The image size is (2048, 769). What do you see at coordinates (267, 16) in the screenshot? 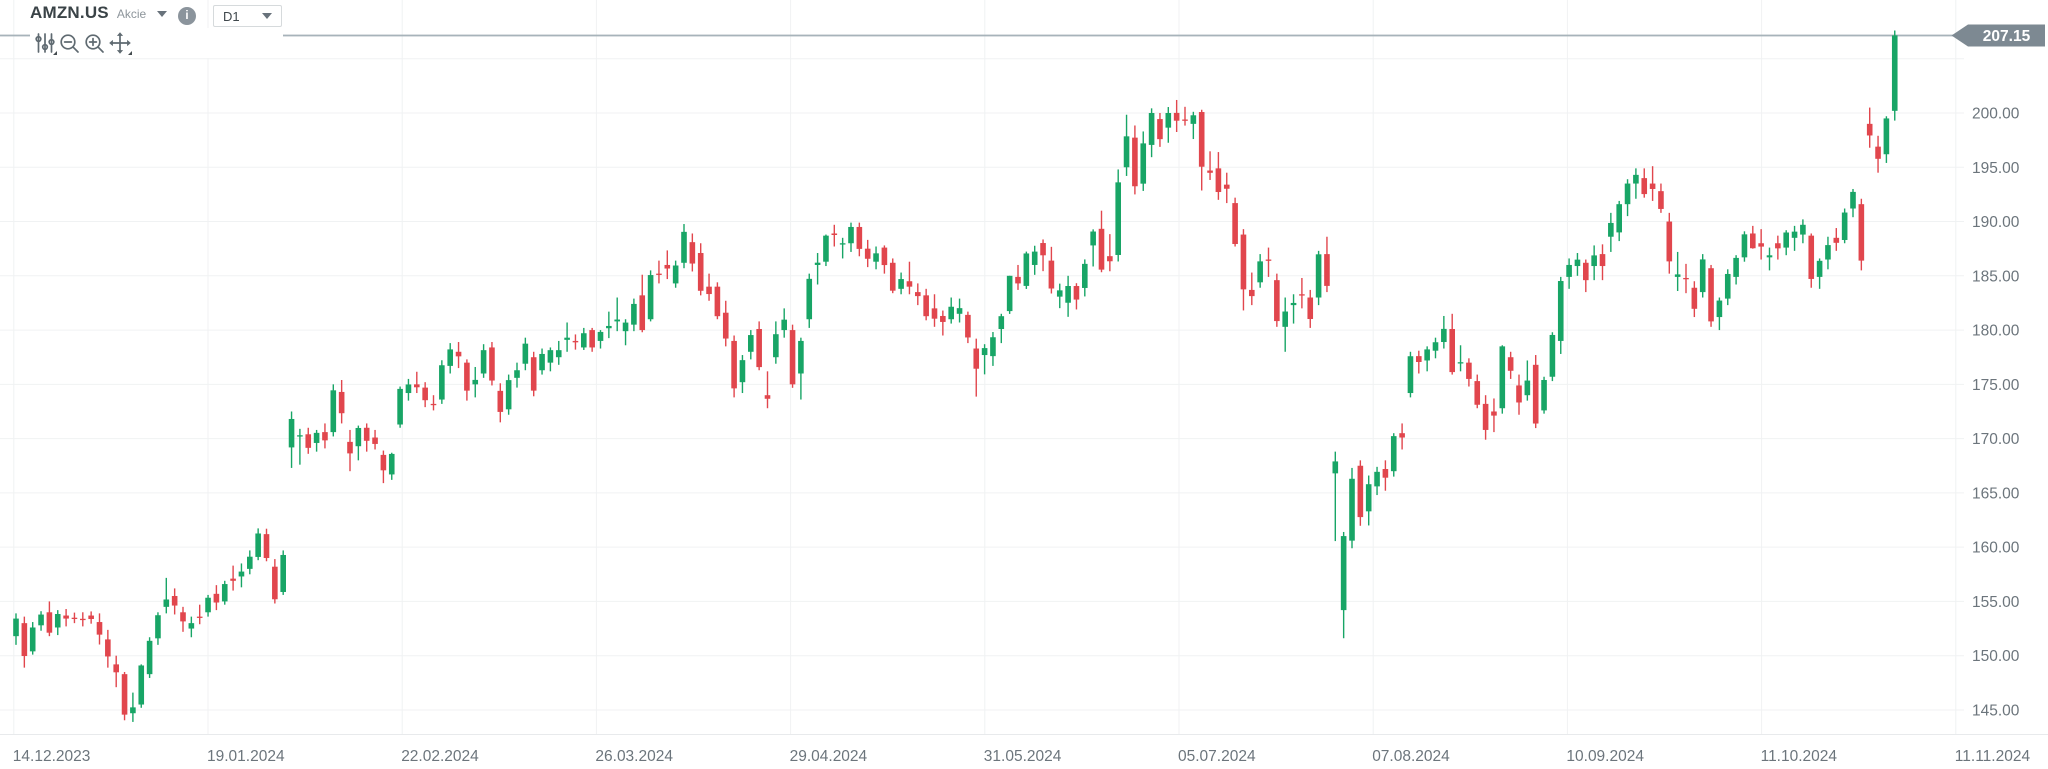
I see `chevron-down-icon` at bounding box center [267, 16].